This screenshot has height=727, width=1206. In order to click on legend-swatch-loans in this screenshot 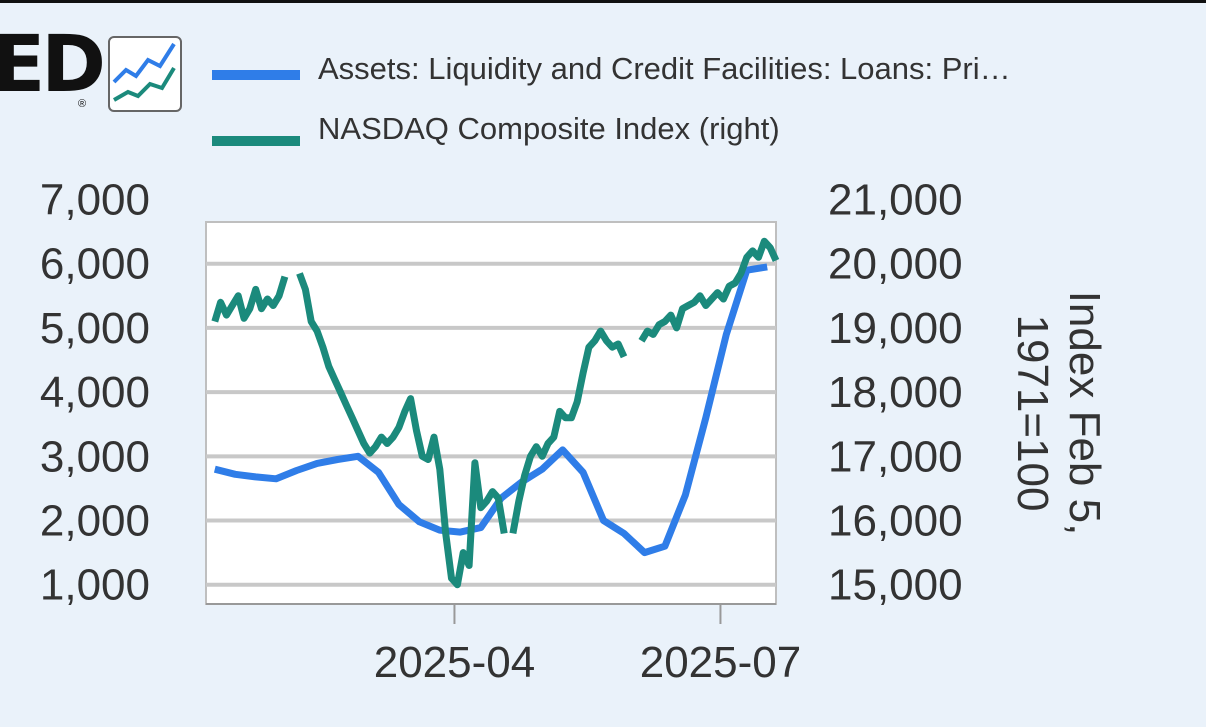, I will do `click(256, 75)`.